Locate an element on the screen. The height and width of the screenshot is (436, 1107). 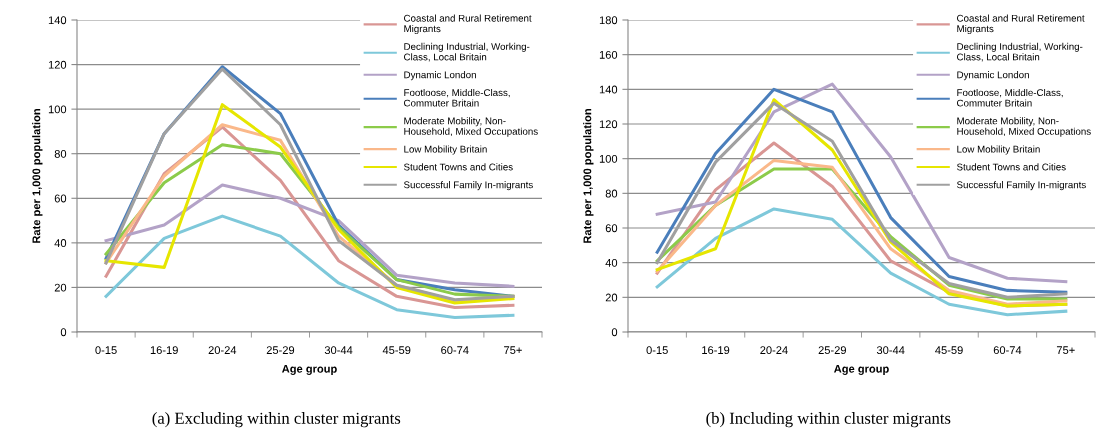
y-tick-label: 160 is located at coordinates (608, 54).